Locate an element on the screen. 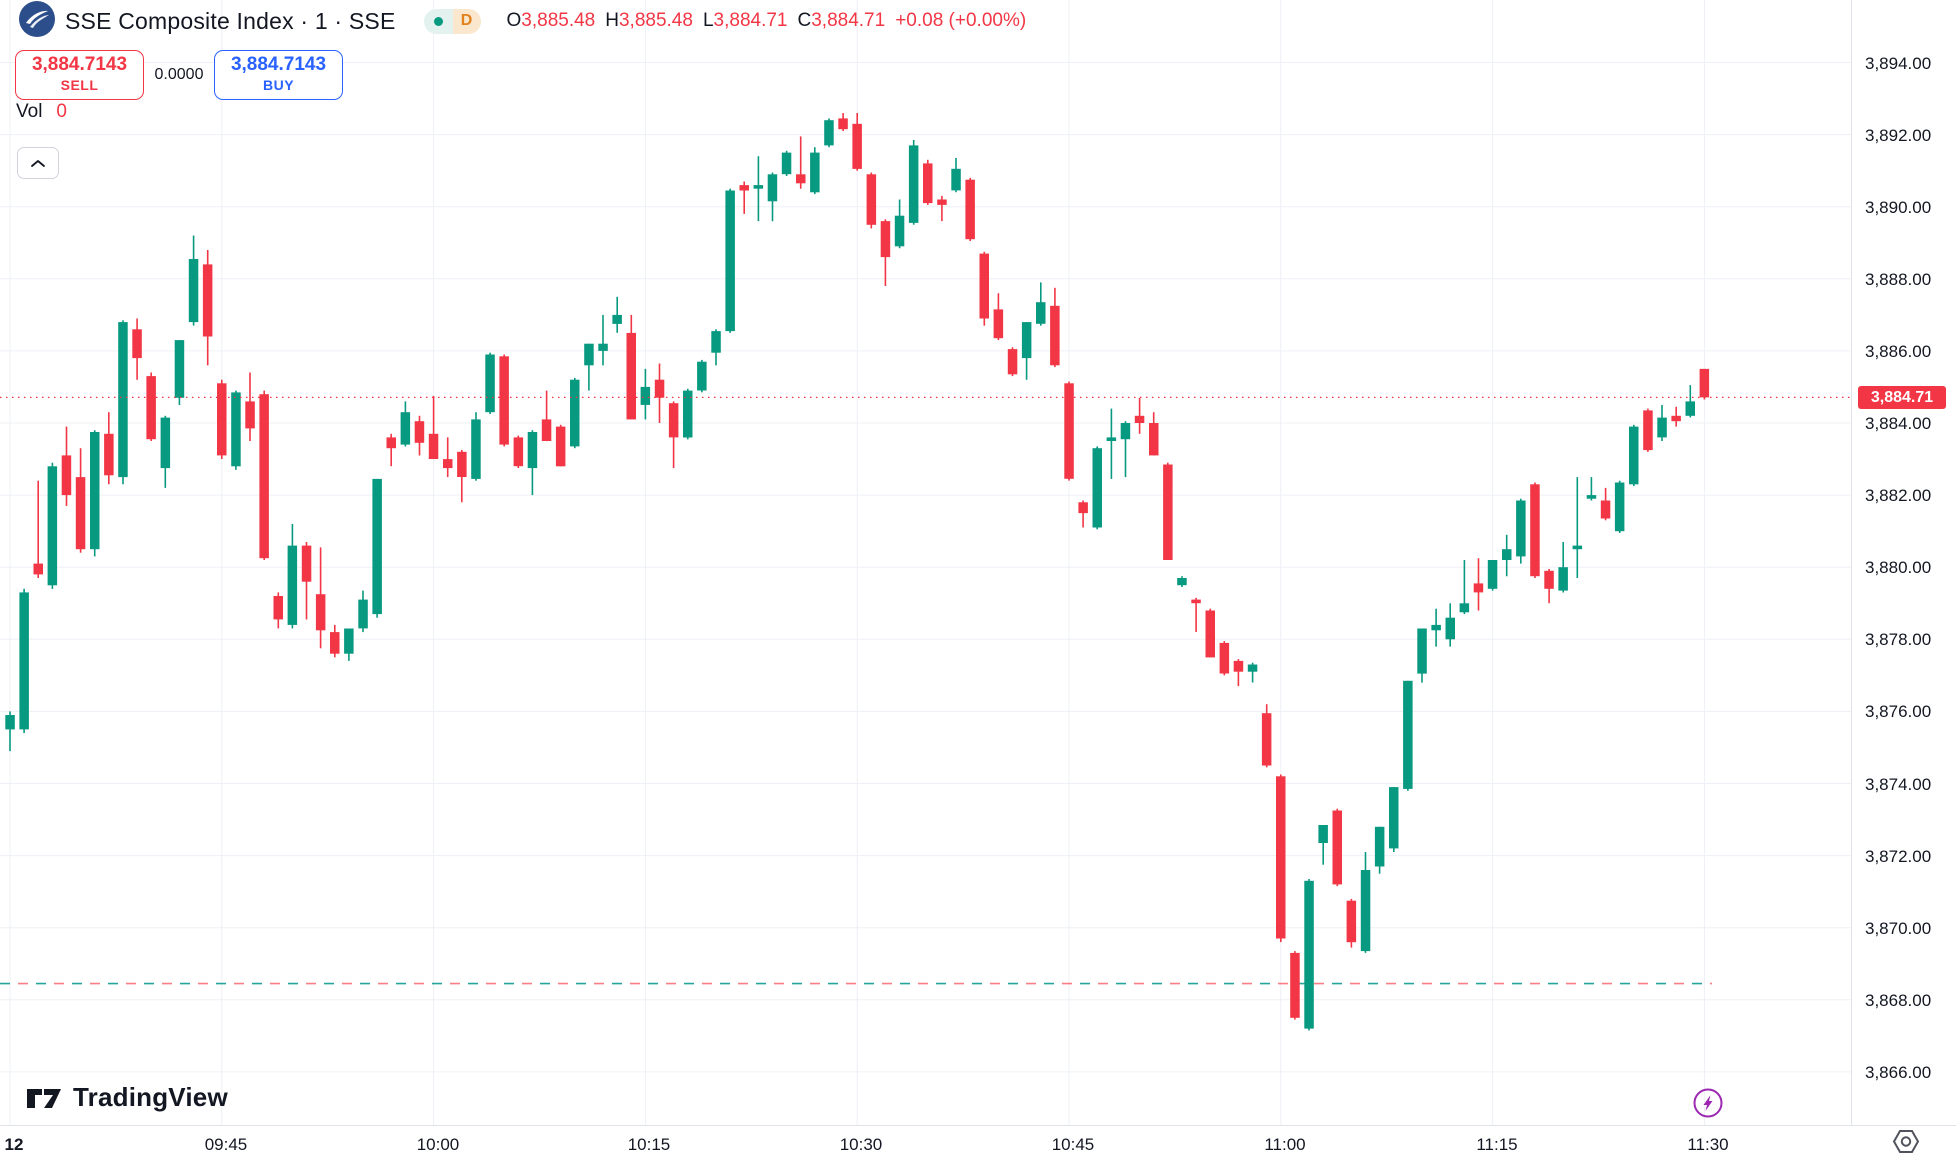 This screenshot has height=1167, width=1956. symbol-title: SSE Composite Index · 1 · SSE is located at coordinates (230, 20).